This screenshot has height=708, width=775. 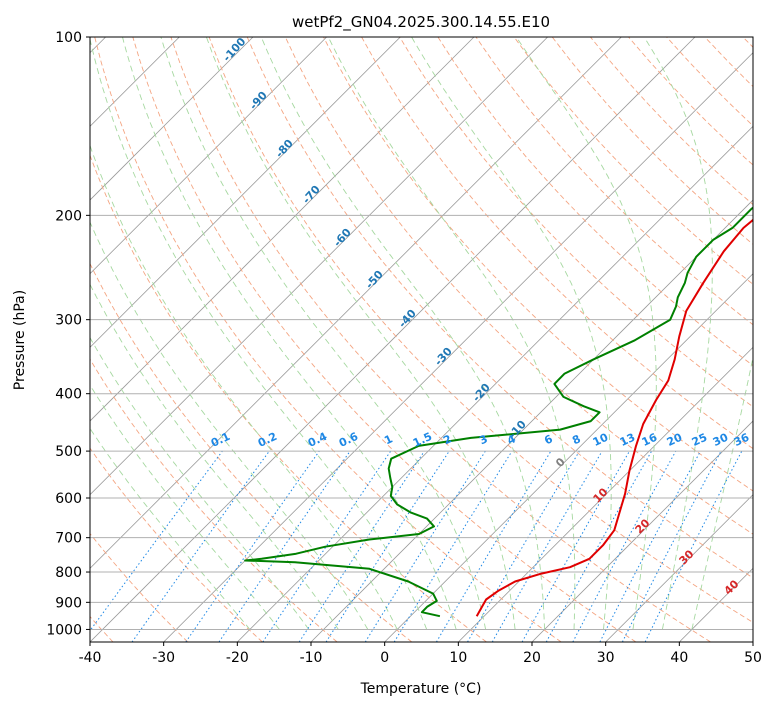 I want to click on moist-adiabat-label: 40, so click(x=732, y=587).